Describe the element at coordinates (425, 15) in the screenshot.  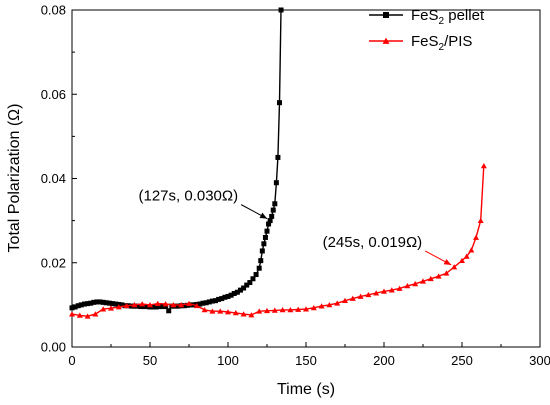
I see `legend-label-main: FeS` at that location.